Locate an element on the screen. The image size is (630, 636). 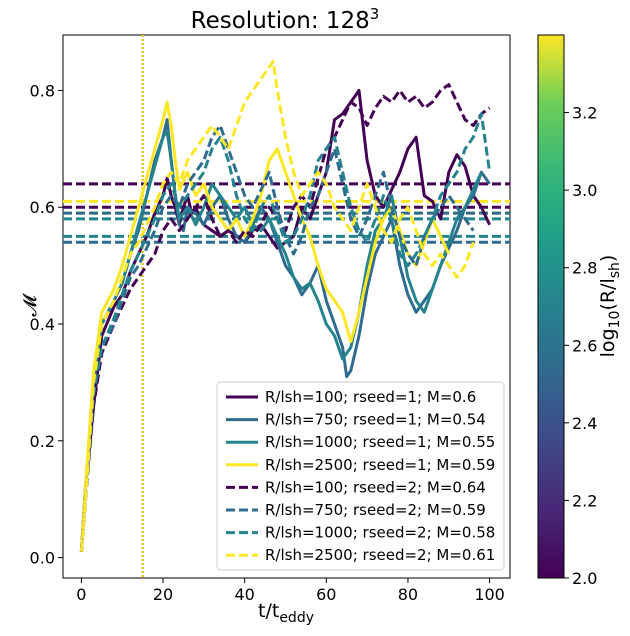
colorbar-tick-label: 2.8 is located at coordinates (584, 268).